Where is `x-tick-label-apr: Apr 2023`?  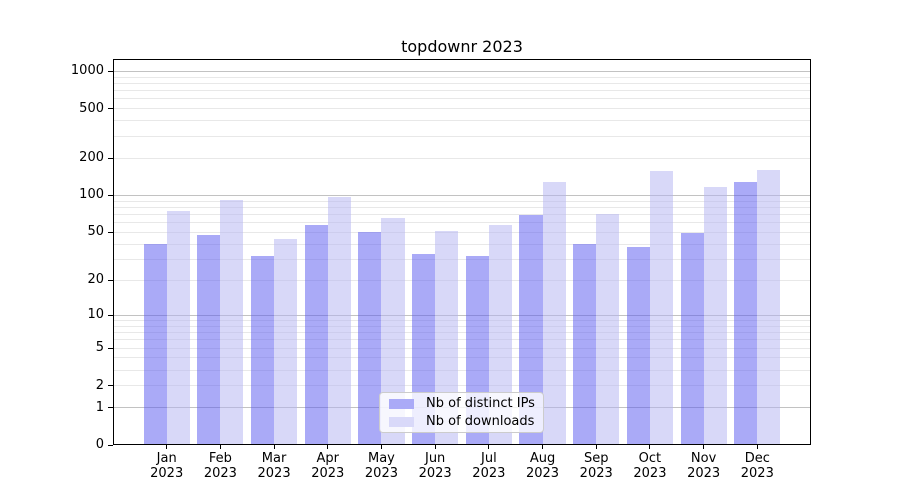 x-tick-label-apr: Apr 2023 is located at coordinates (328, 466).